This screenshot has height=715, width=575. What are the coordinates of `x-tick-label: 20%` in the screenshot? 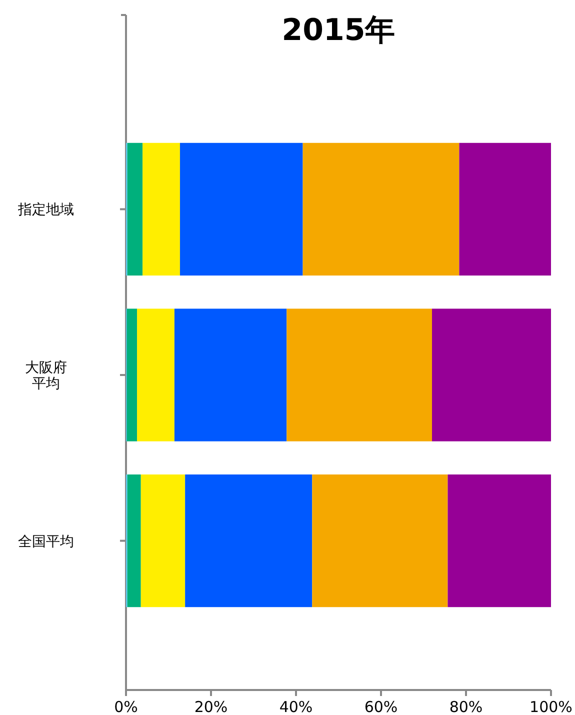 It's located at (211, 706).